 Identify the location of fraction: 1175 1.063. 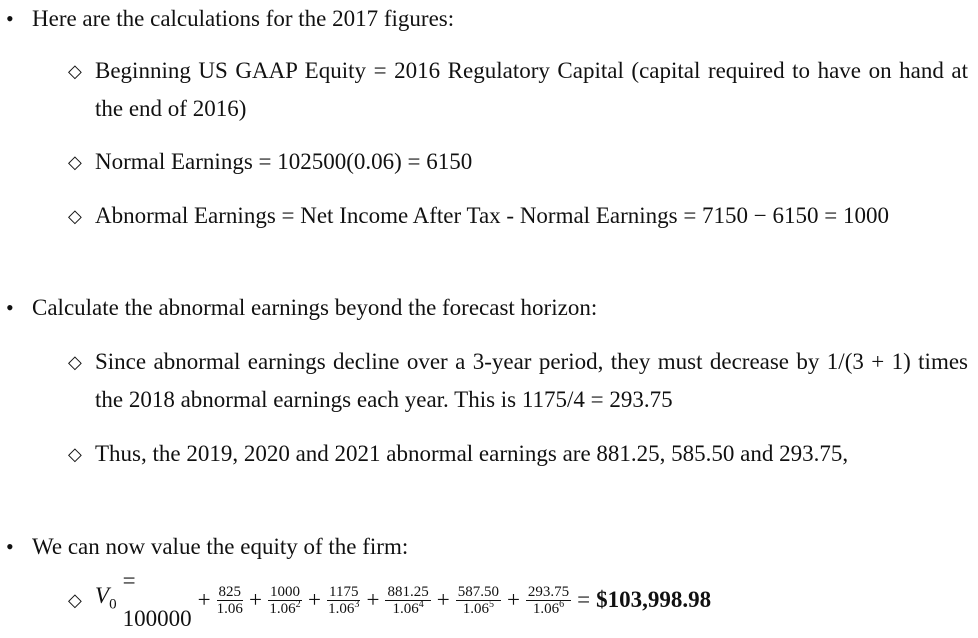
(344, 600).